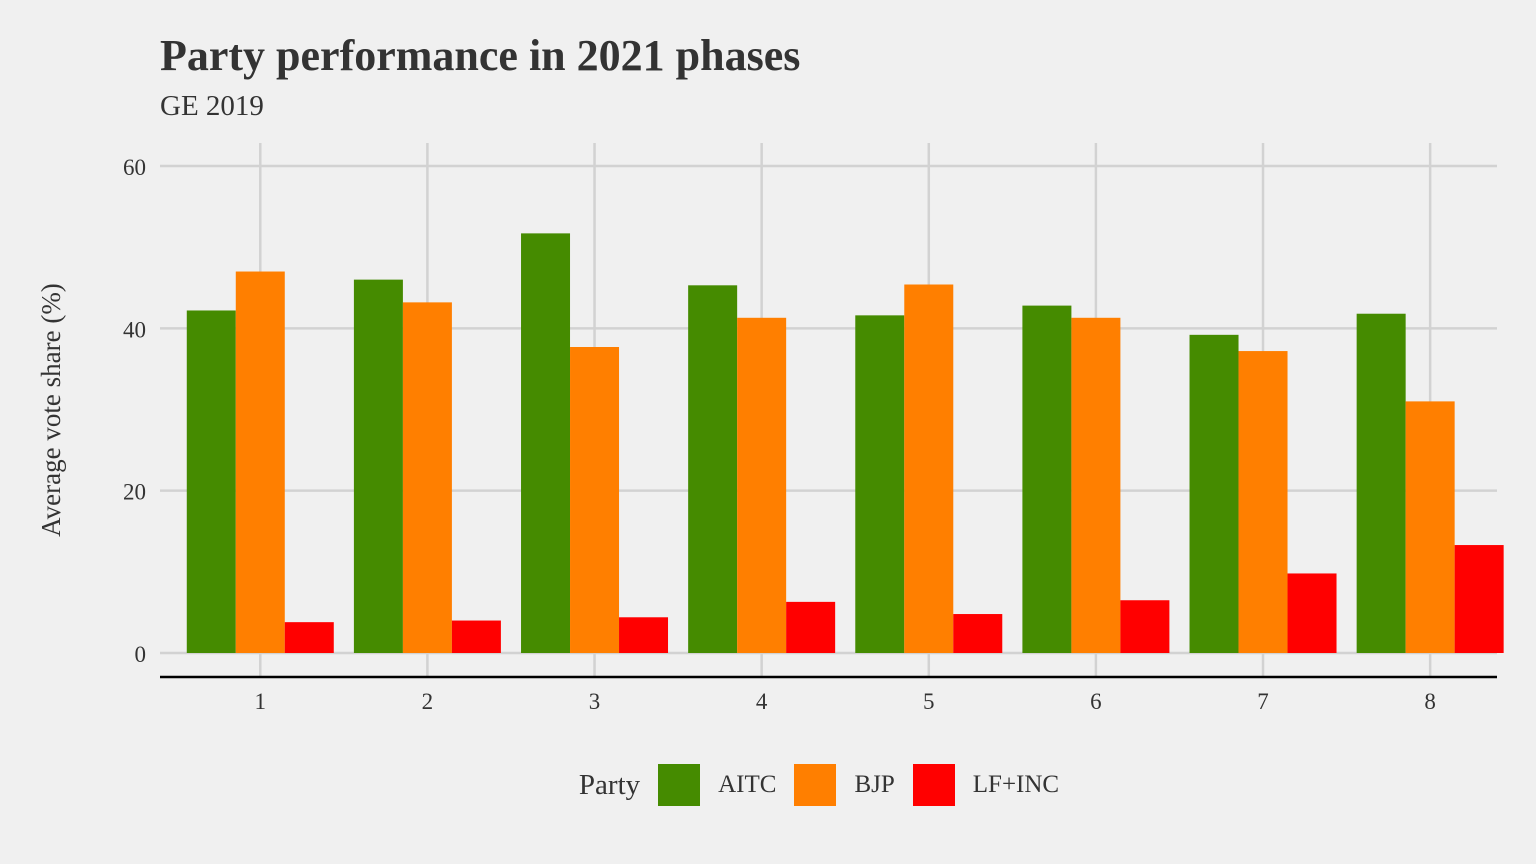  I want to click on legend-item-lf-inc: LF+INC, so click(986, 785).